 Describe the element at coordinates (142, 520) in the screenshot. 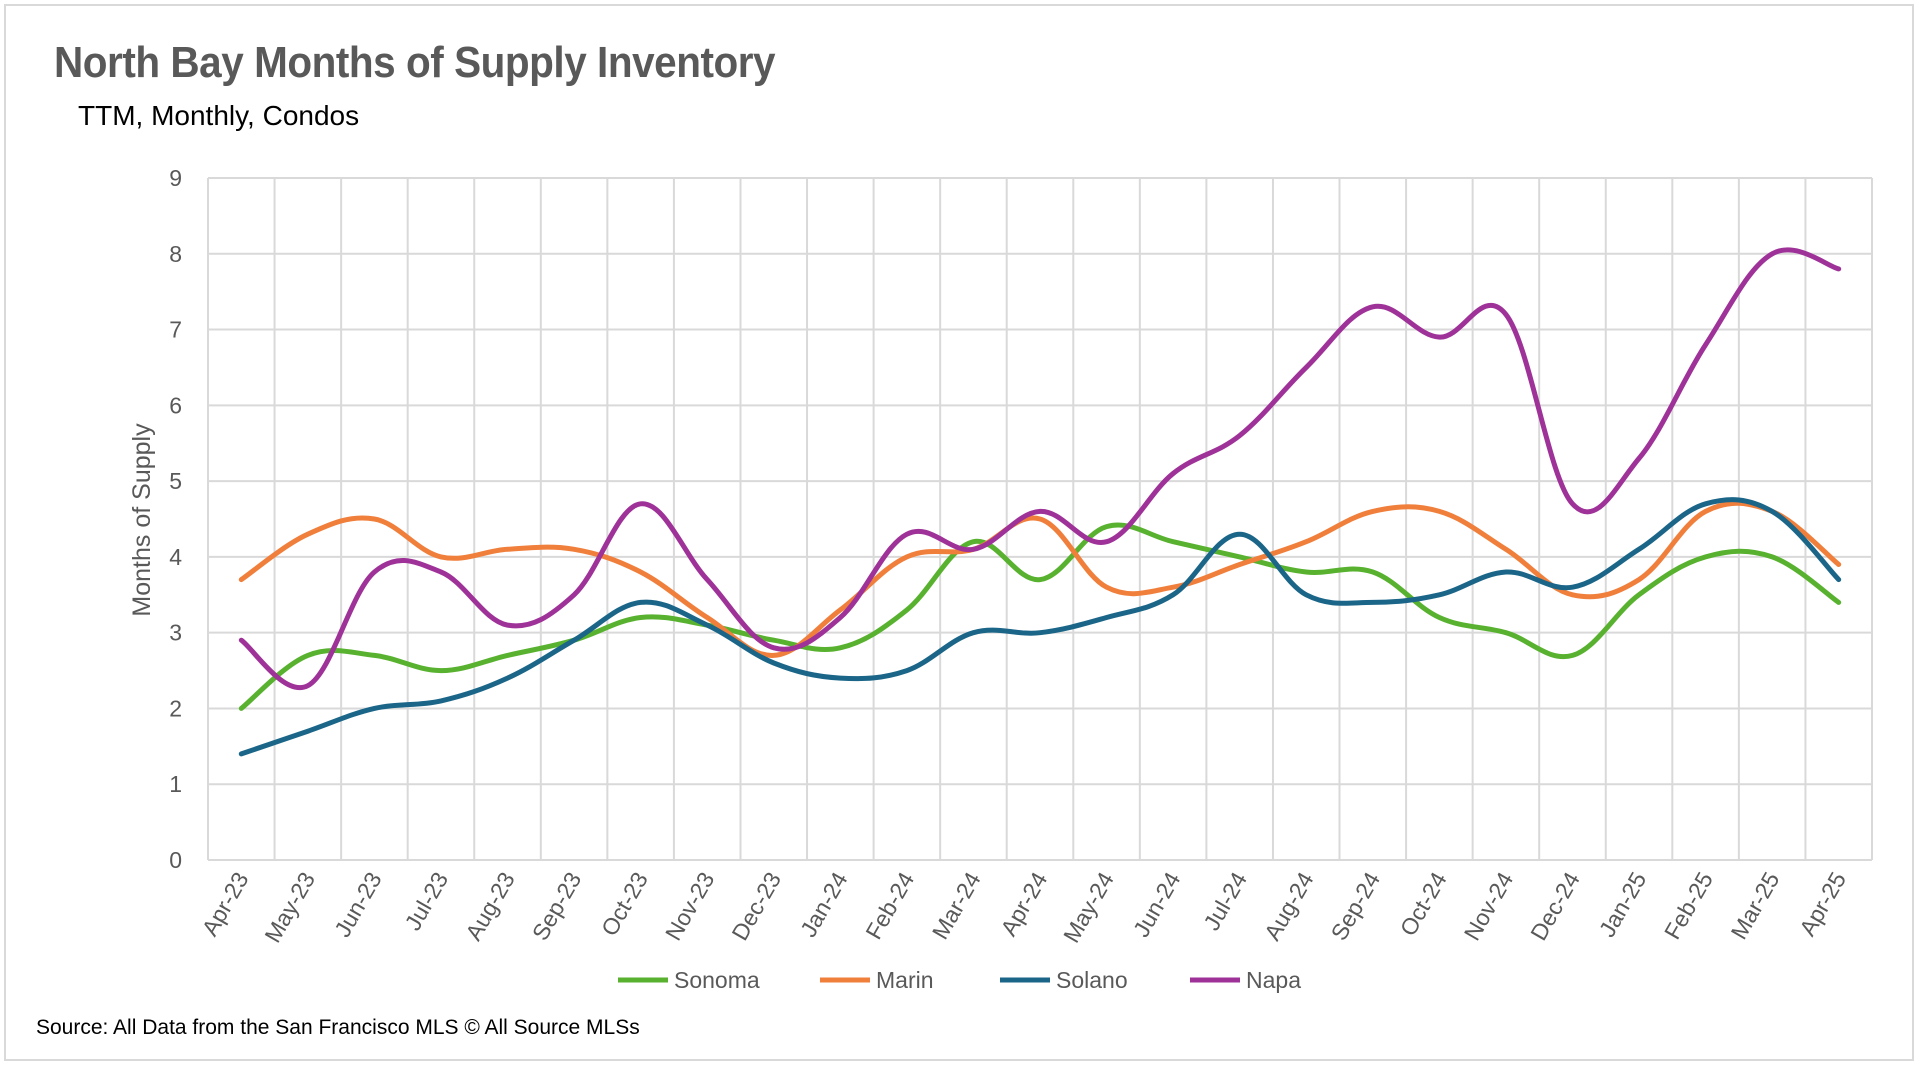

I see `y-axis-title: Months of Supply` at that location.